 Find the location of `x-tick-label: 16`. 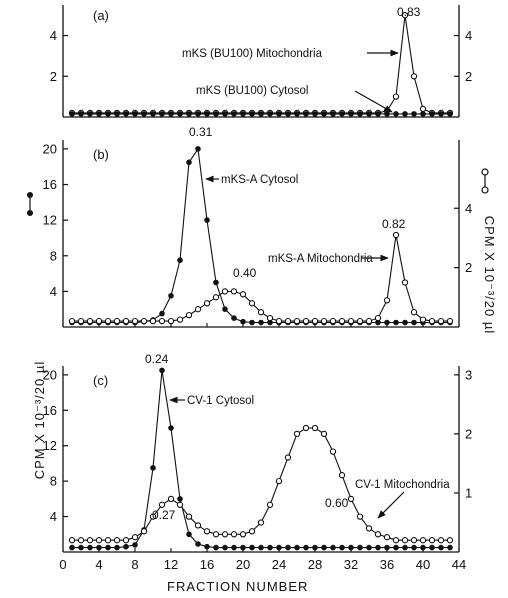

x-tick-label: 16 is located at coordinates (207, 564).